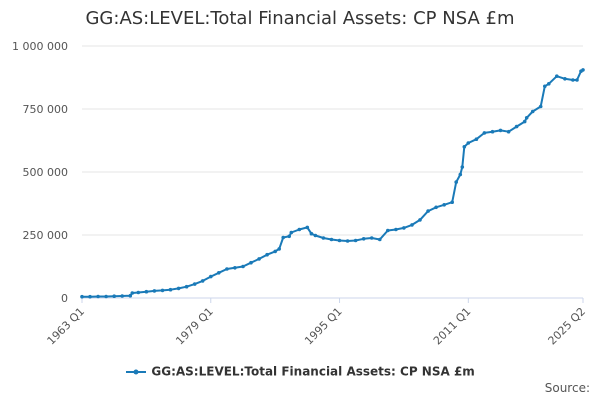  Describe the element at coordinates (323, 326) in the screenshot. I see `x-tick-label: 1995 Q1` at that location.